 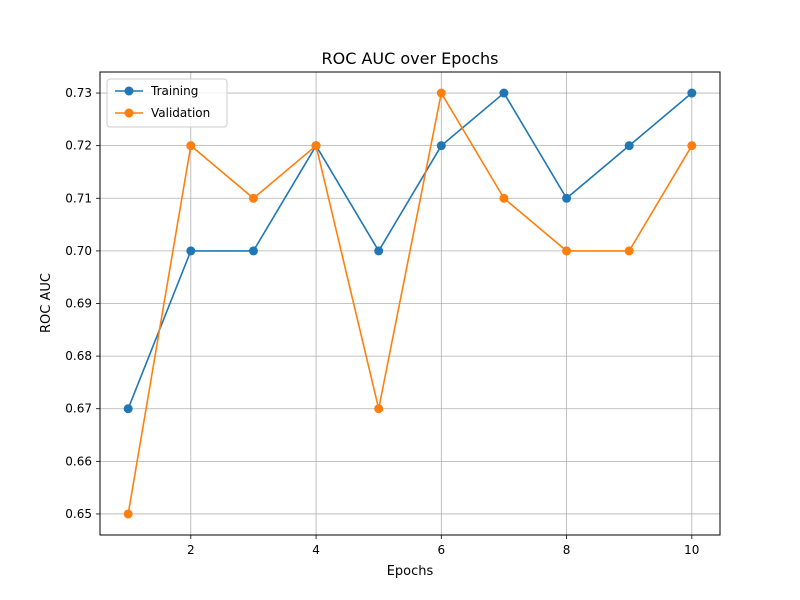 I want to click on x-tick-label: 10, so click(x=691, y=550).